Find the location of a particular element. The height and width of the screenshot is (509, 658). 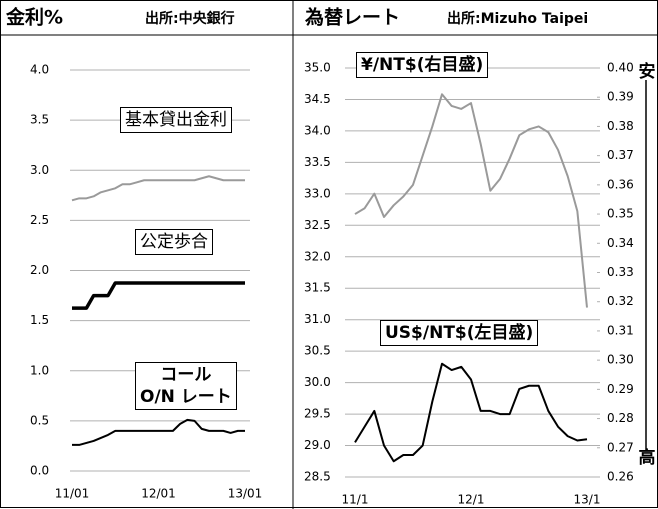

y2-tick-label: 0.31 is located at coordinates (620, 330).